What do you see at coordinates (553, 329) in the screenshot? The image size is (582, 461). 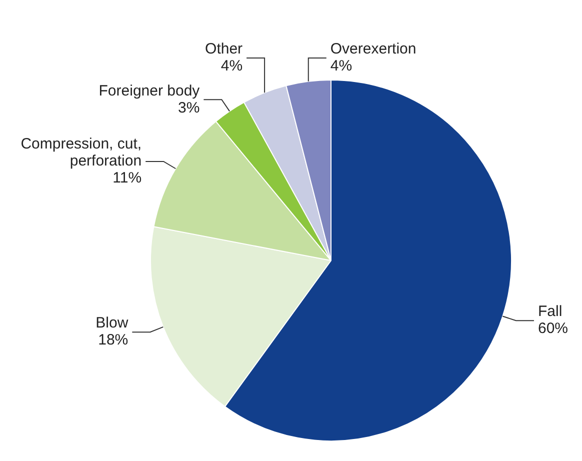 I see `data-label: 60%` at bounding box center [553, 329].